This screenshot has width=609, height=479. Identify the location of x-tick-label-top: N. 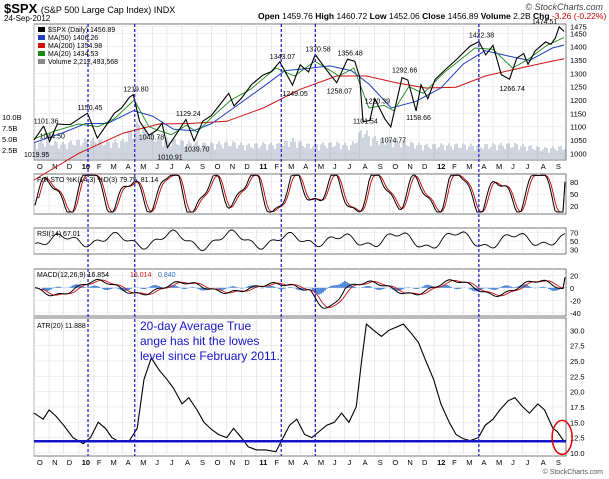
(54, 166).